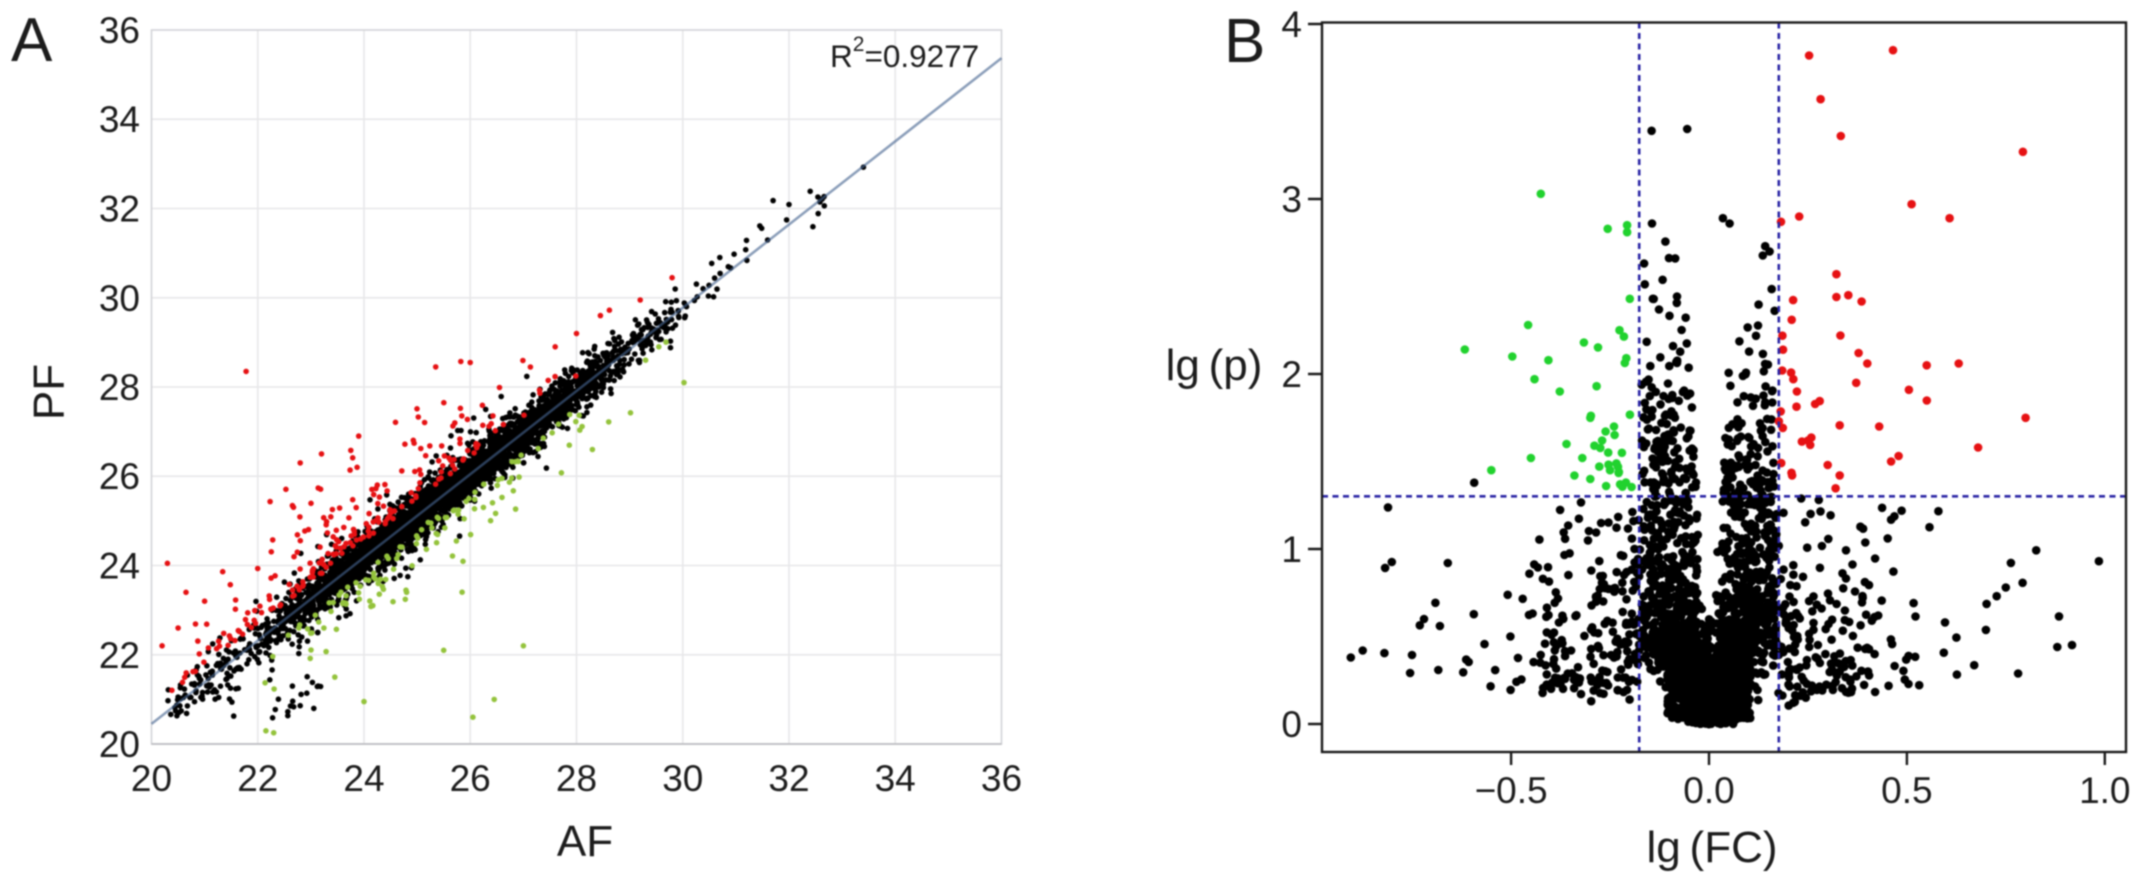 Image resolution: width=2150 pixels, height=877 pixels. I want to click on svg-text: R2=0.9277, so click(904, 53).